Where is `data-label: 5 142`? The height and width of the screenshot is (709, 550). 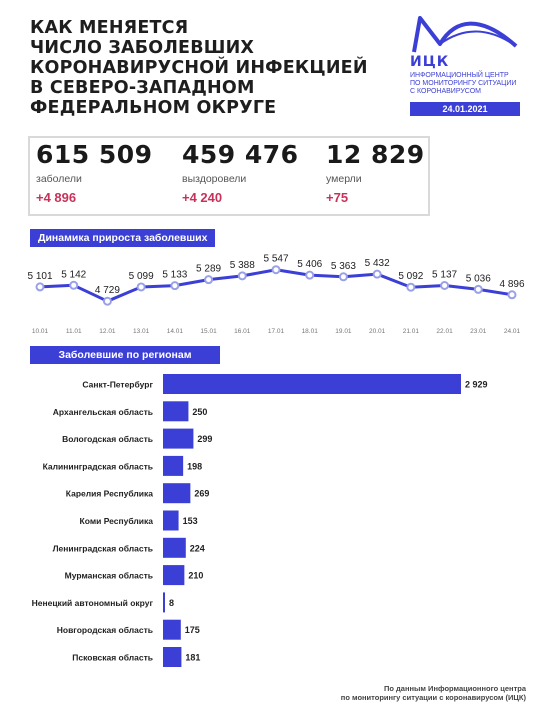
data-label: 5 142 is located at coordinates (73, 274).